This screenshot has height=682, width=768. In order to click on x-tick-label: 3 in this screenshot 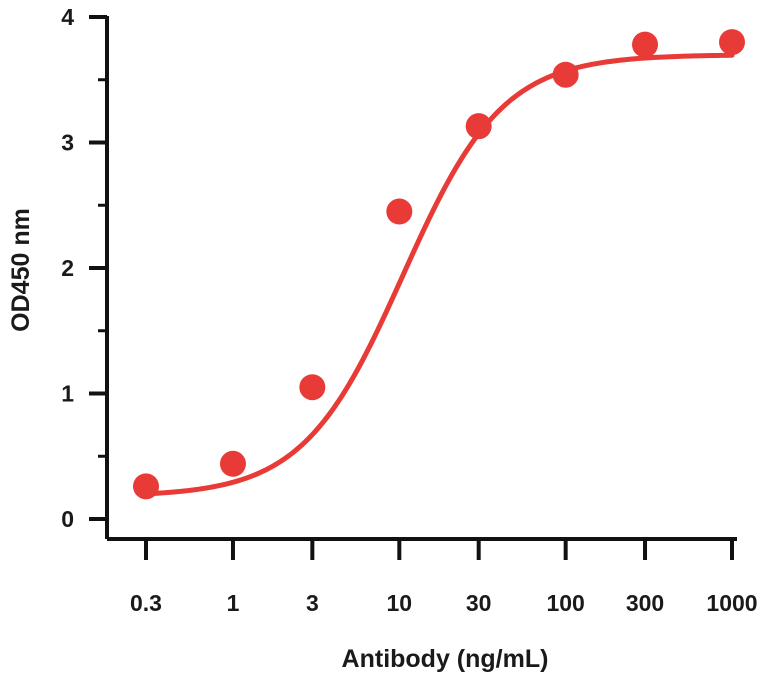, I will do `click(312, 603)`.